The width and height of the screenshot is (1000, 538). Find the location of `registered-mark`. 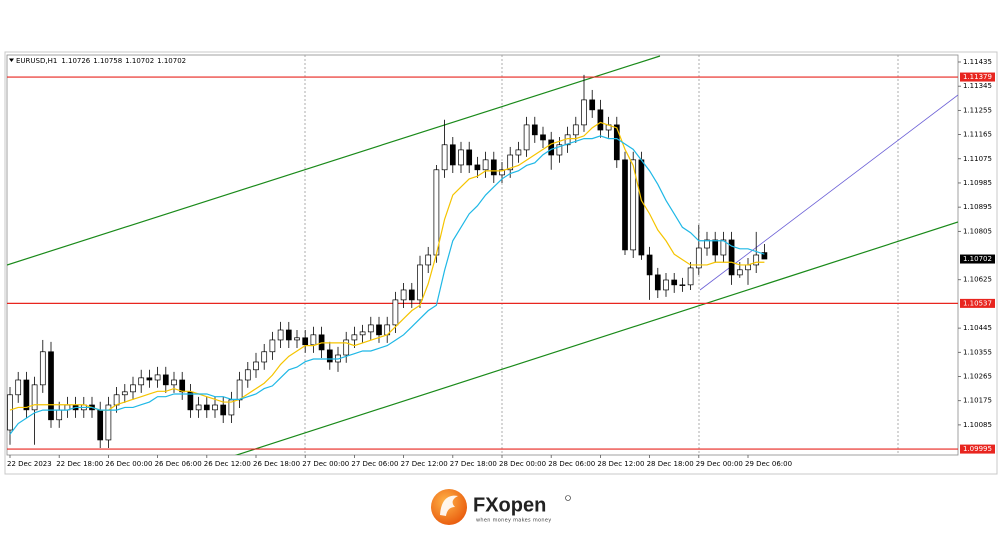

registered-mark is located at coordinates (568, 498).